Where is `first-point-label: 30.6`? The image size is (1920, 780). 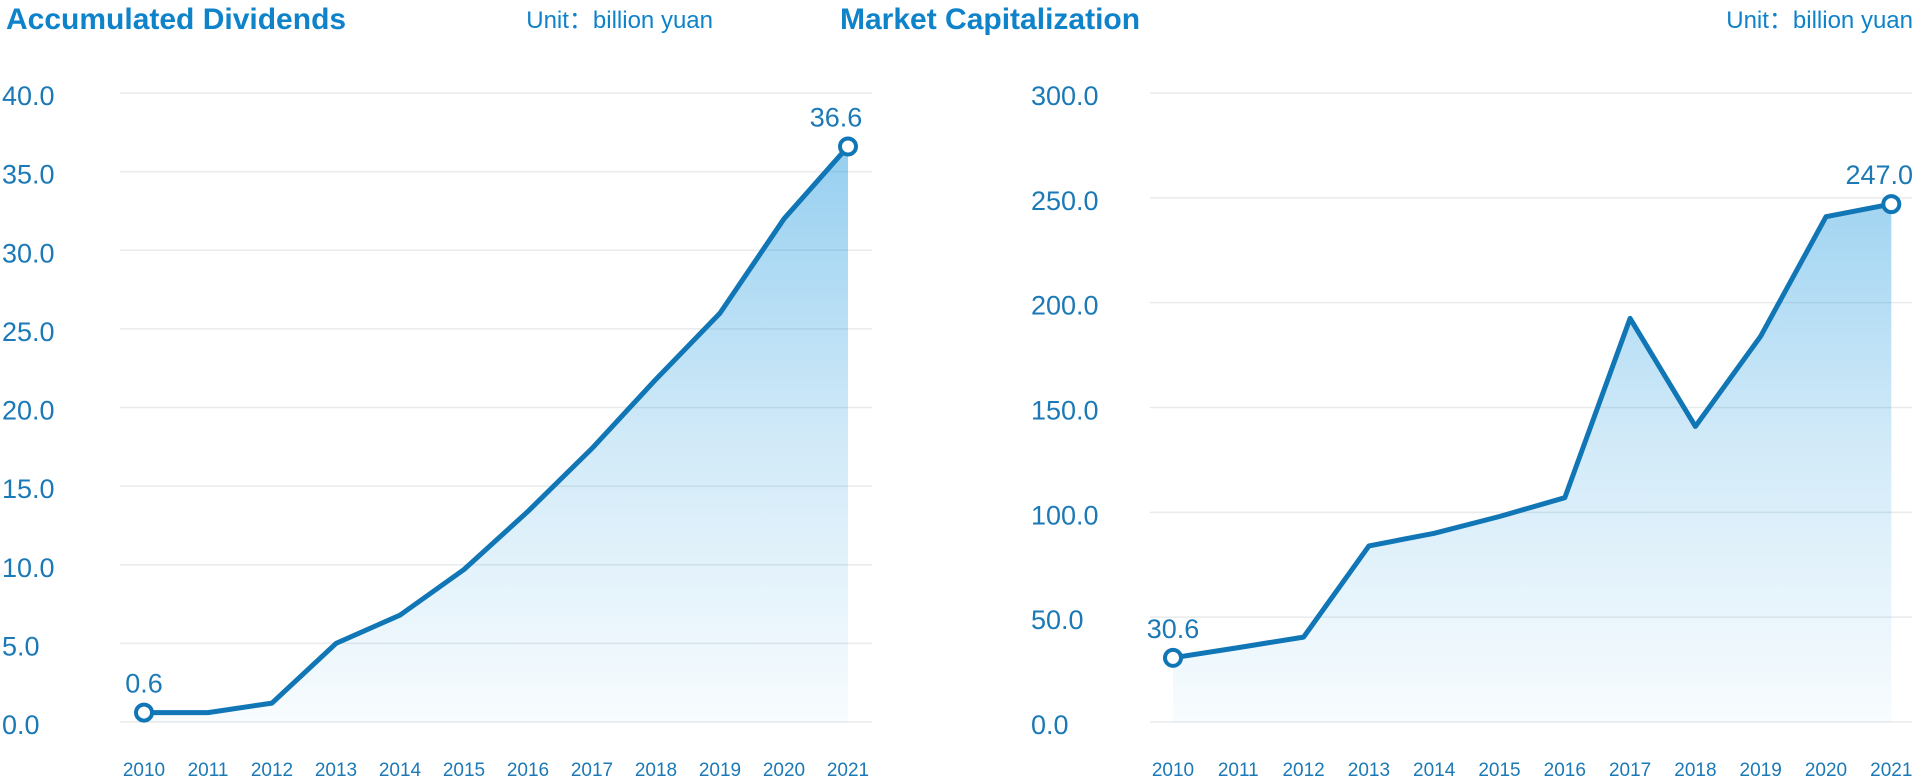
first-point-label: 30.6 is located at coordinates (1173, 629).